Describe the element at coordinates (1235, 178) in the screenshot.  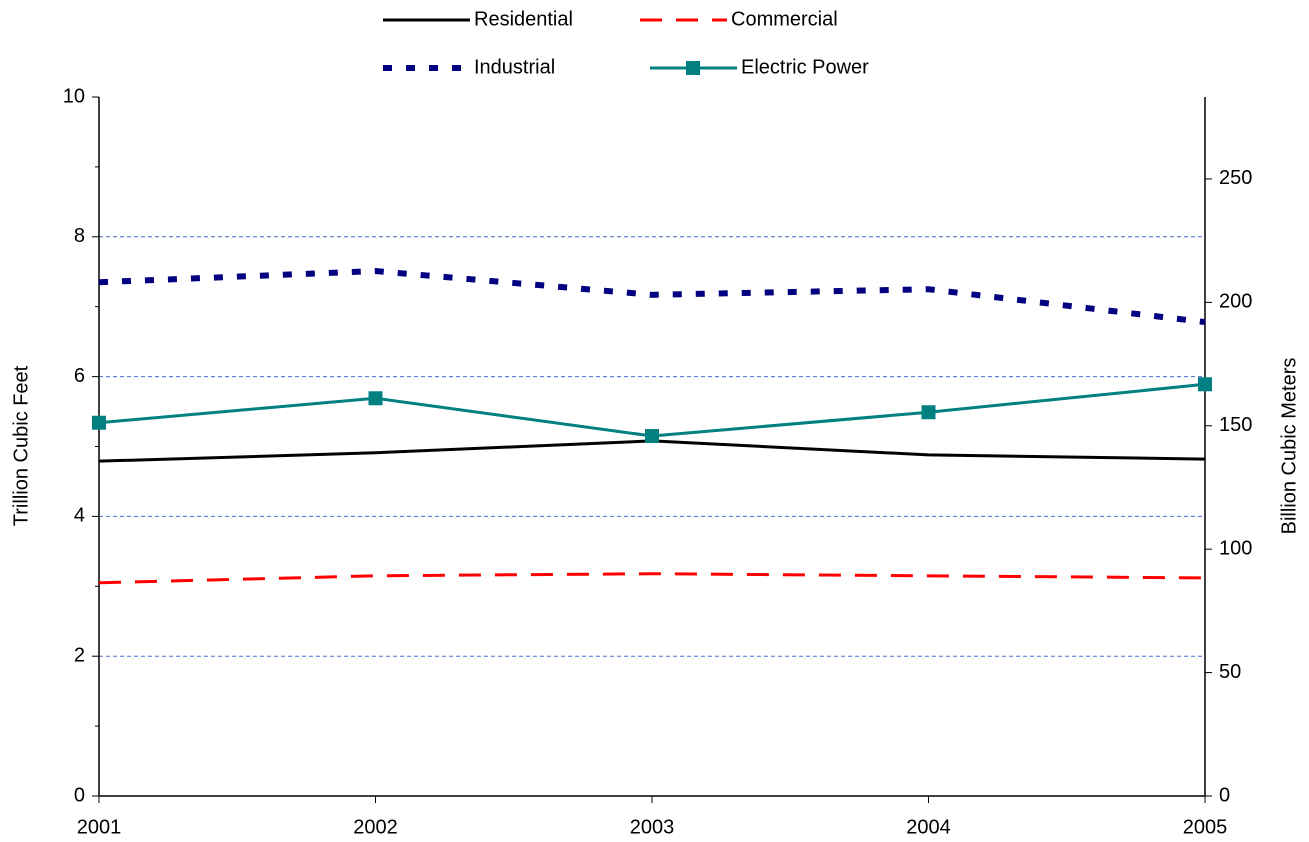
I see `y2-tick-label: 250` at that location.